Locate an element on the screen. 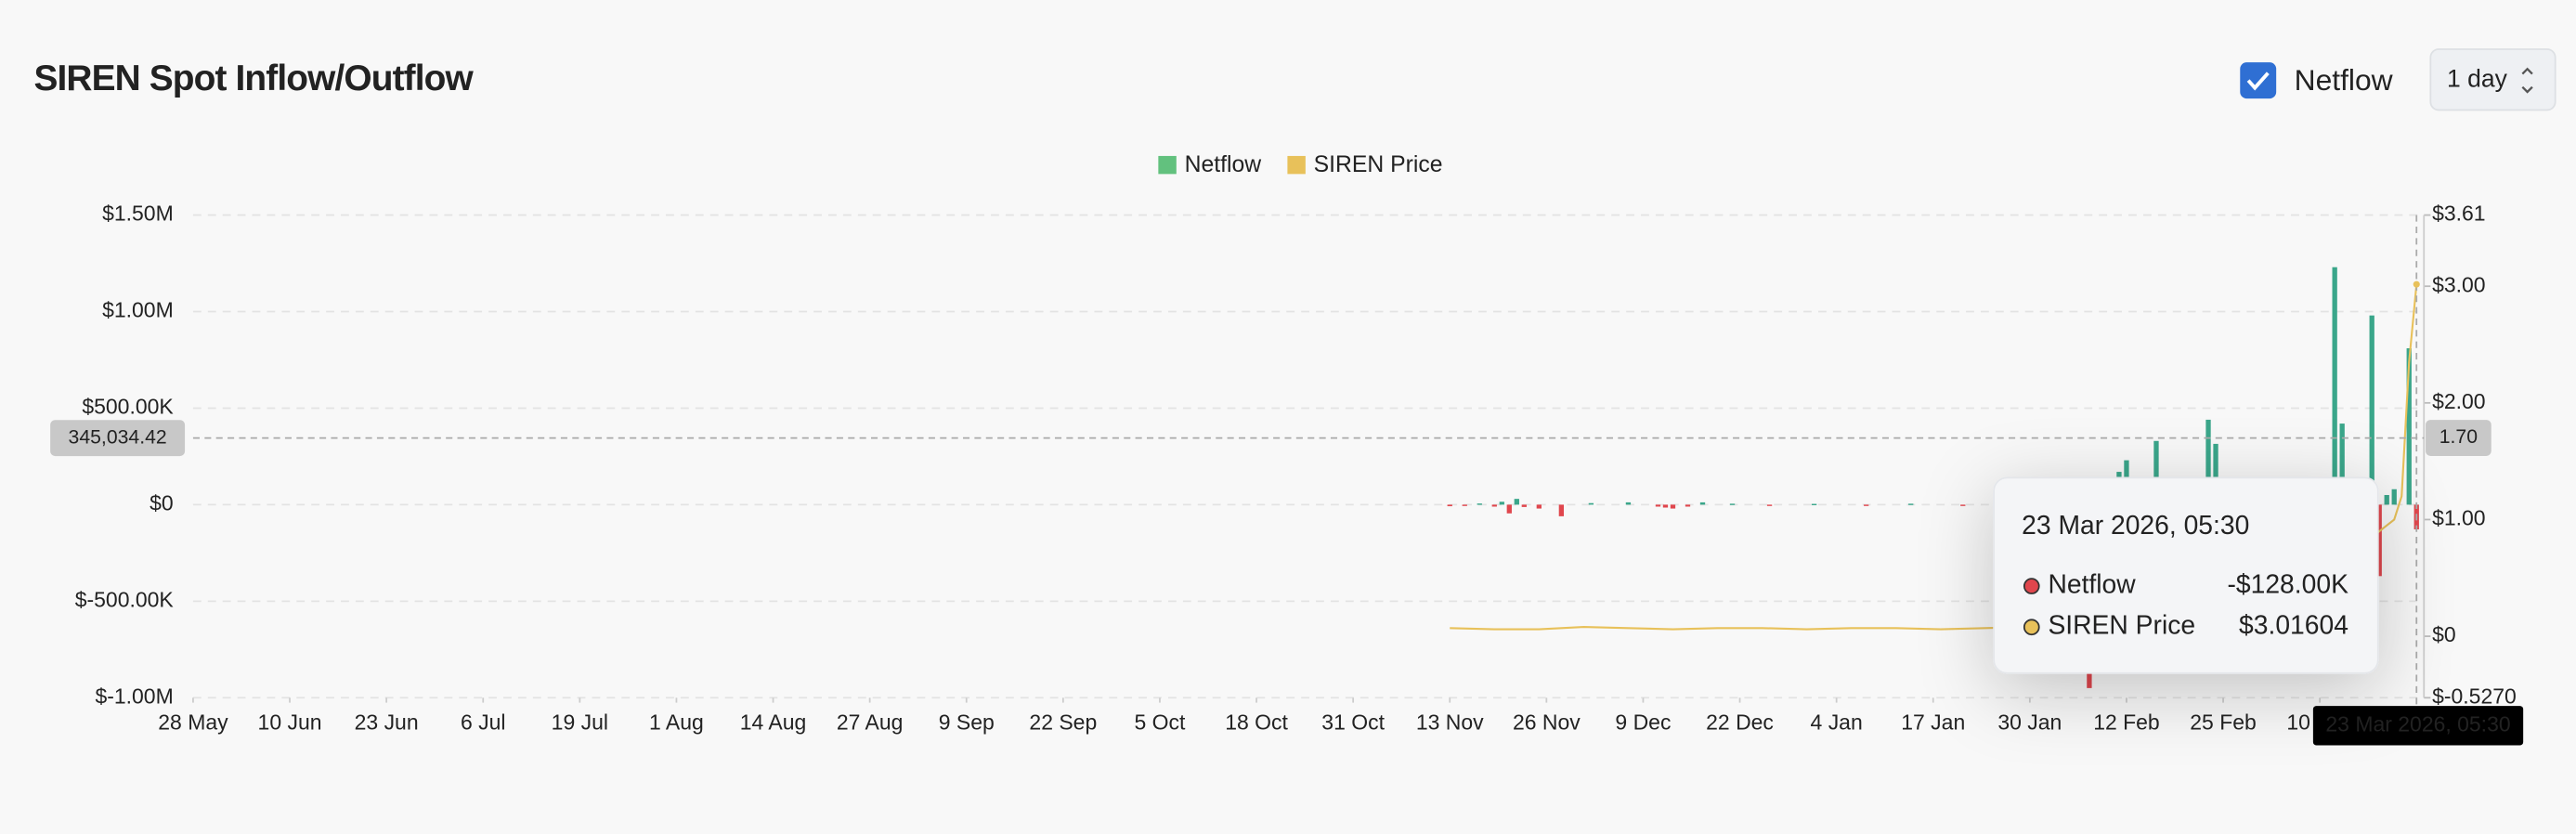  crosshair-x-label: 23 Mar 2026, 05:30 is located at coordinates (2417, 723).